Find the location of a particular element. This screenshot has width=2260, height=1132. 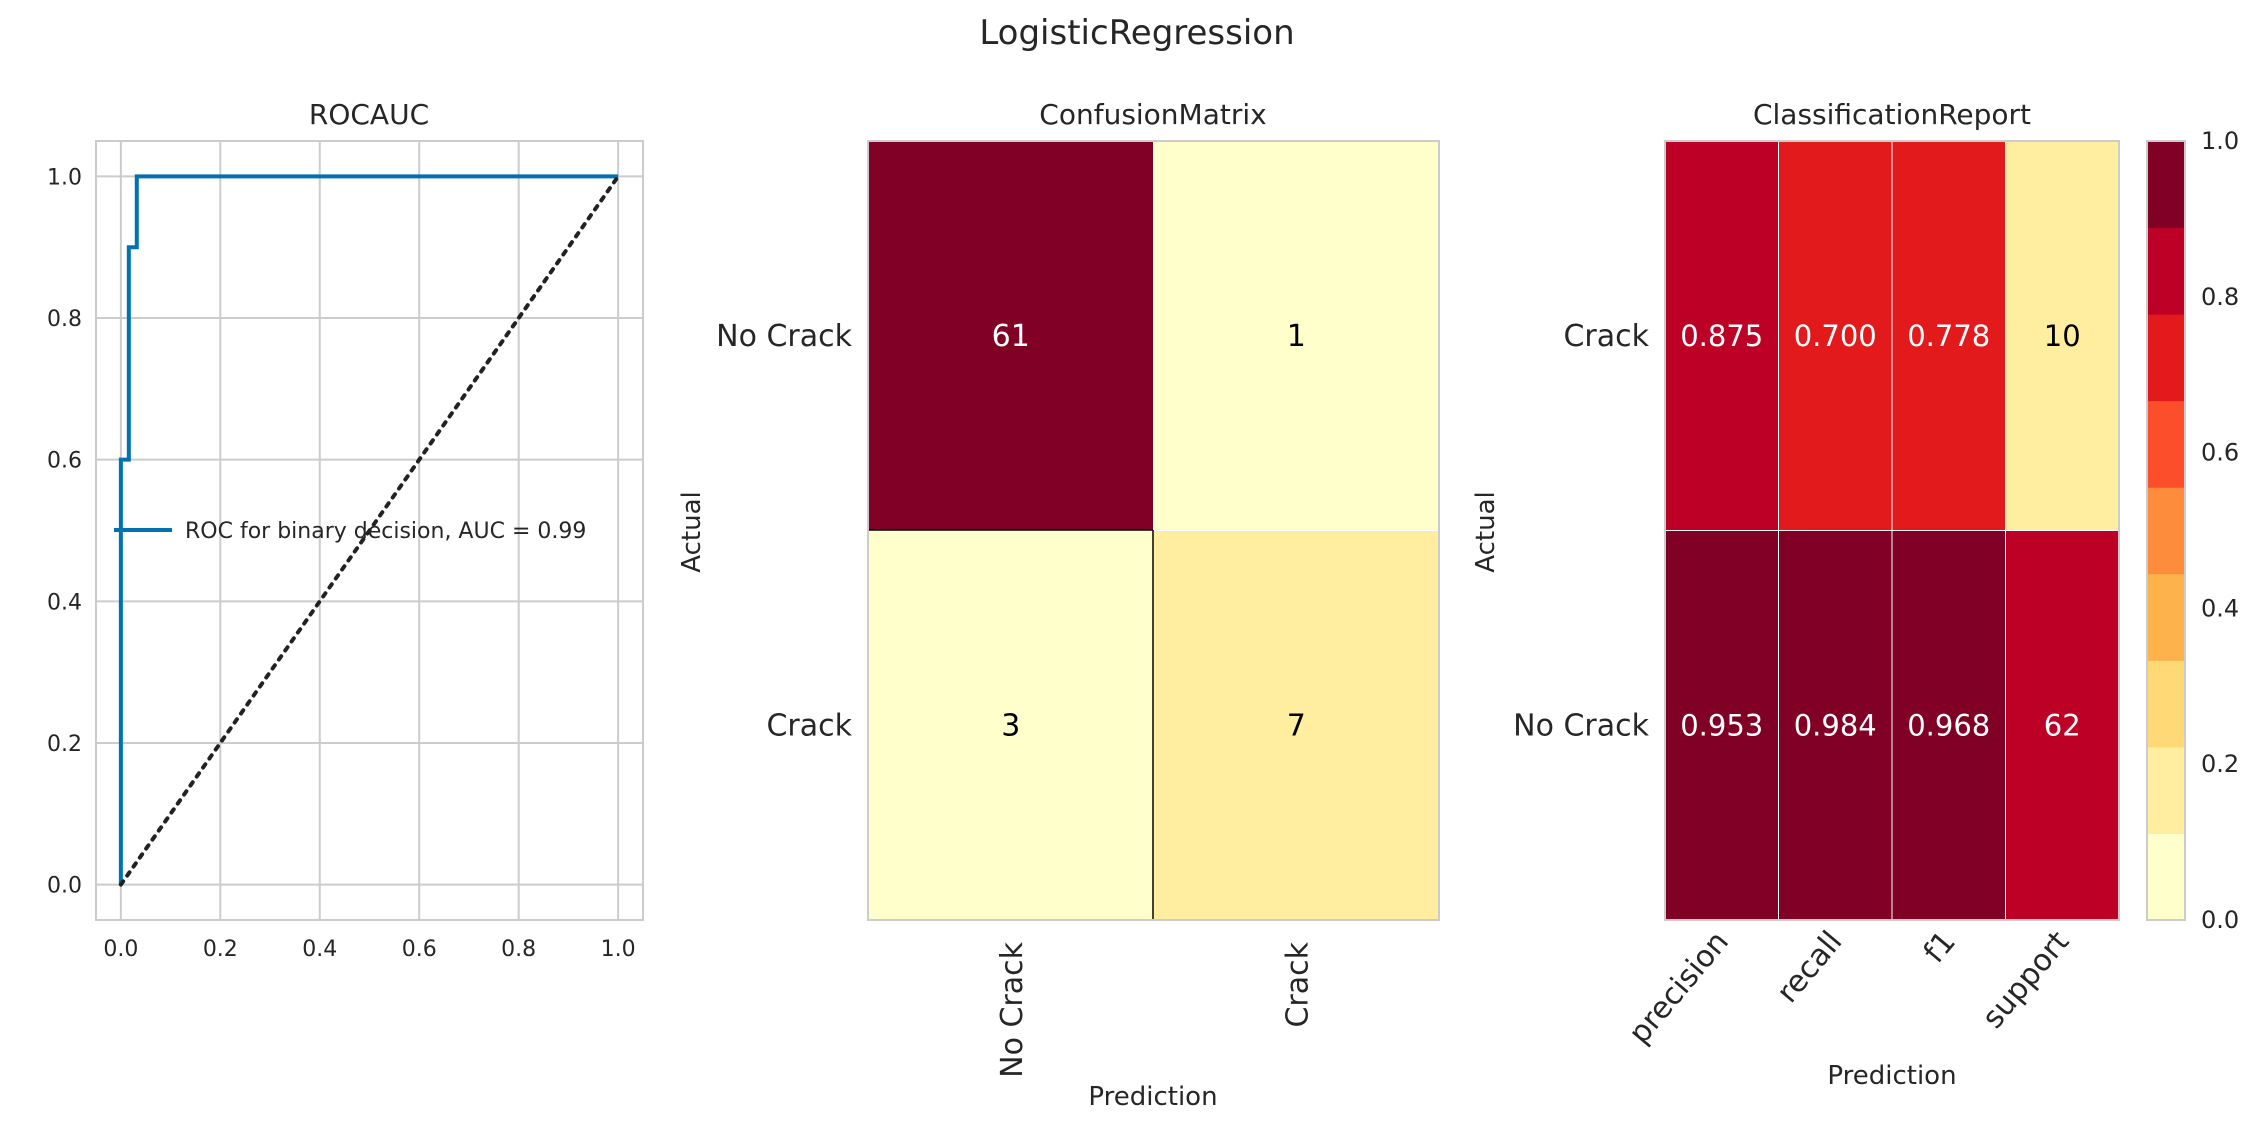

classification-report-cell-value: 0.778 is located at coordinates (1948, 336).